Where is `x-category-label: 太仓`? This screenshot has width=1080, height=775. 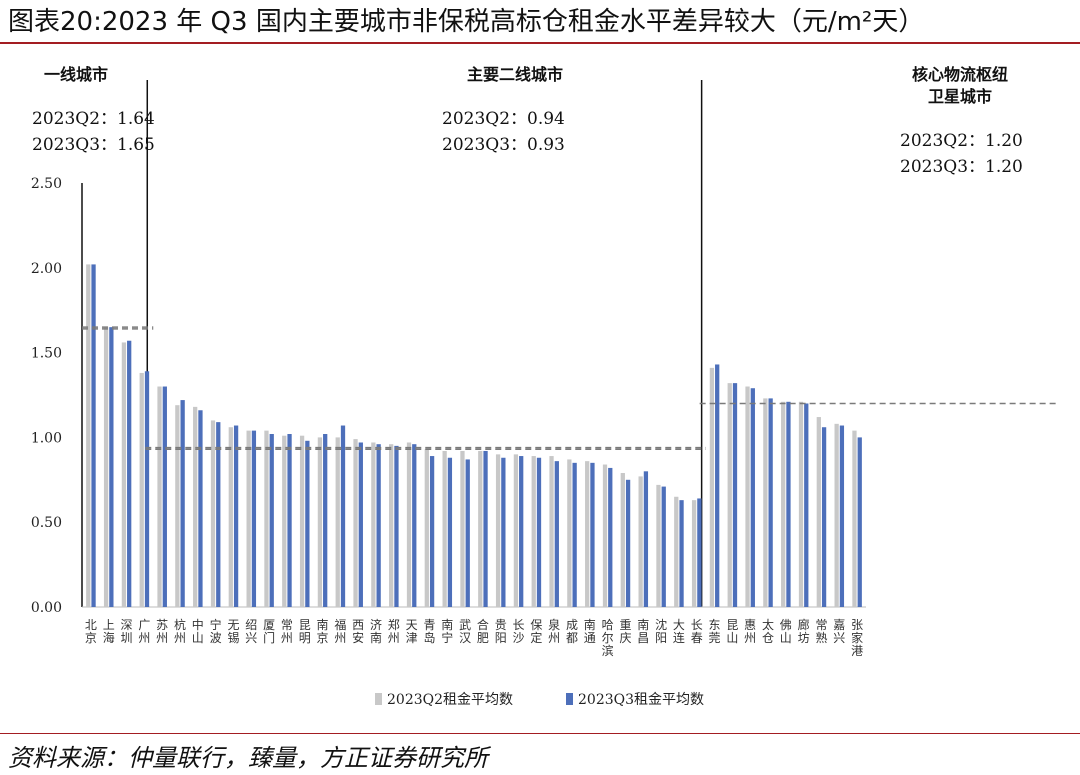
x-category-label: 太仓 is located at coordinates (768, 631).